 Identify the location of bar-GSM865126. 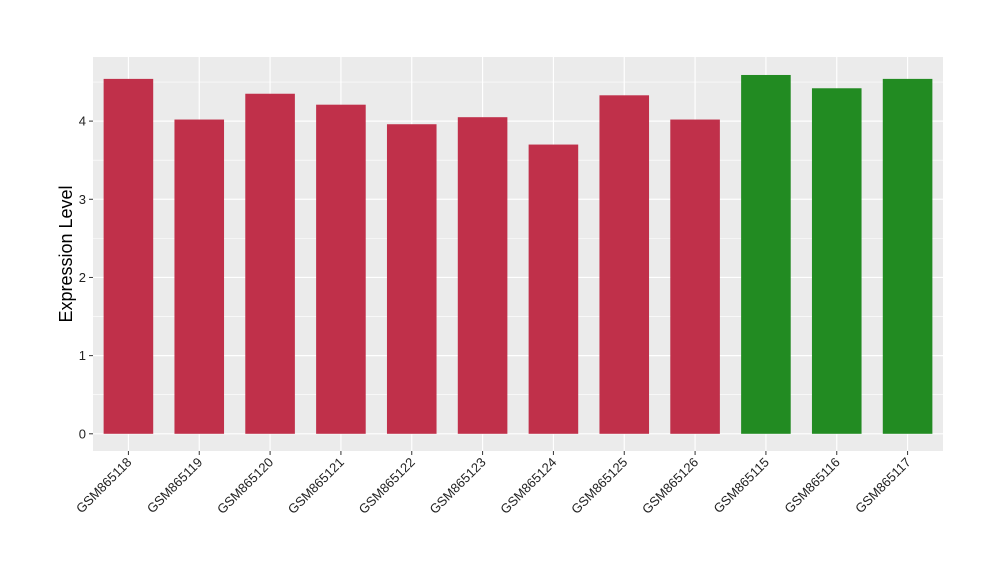
(695, 276).